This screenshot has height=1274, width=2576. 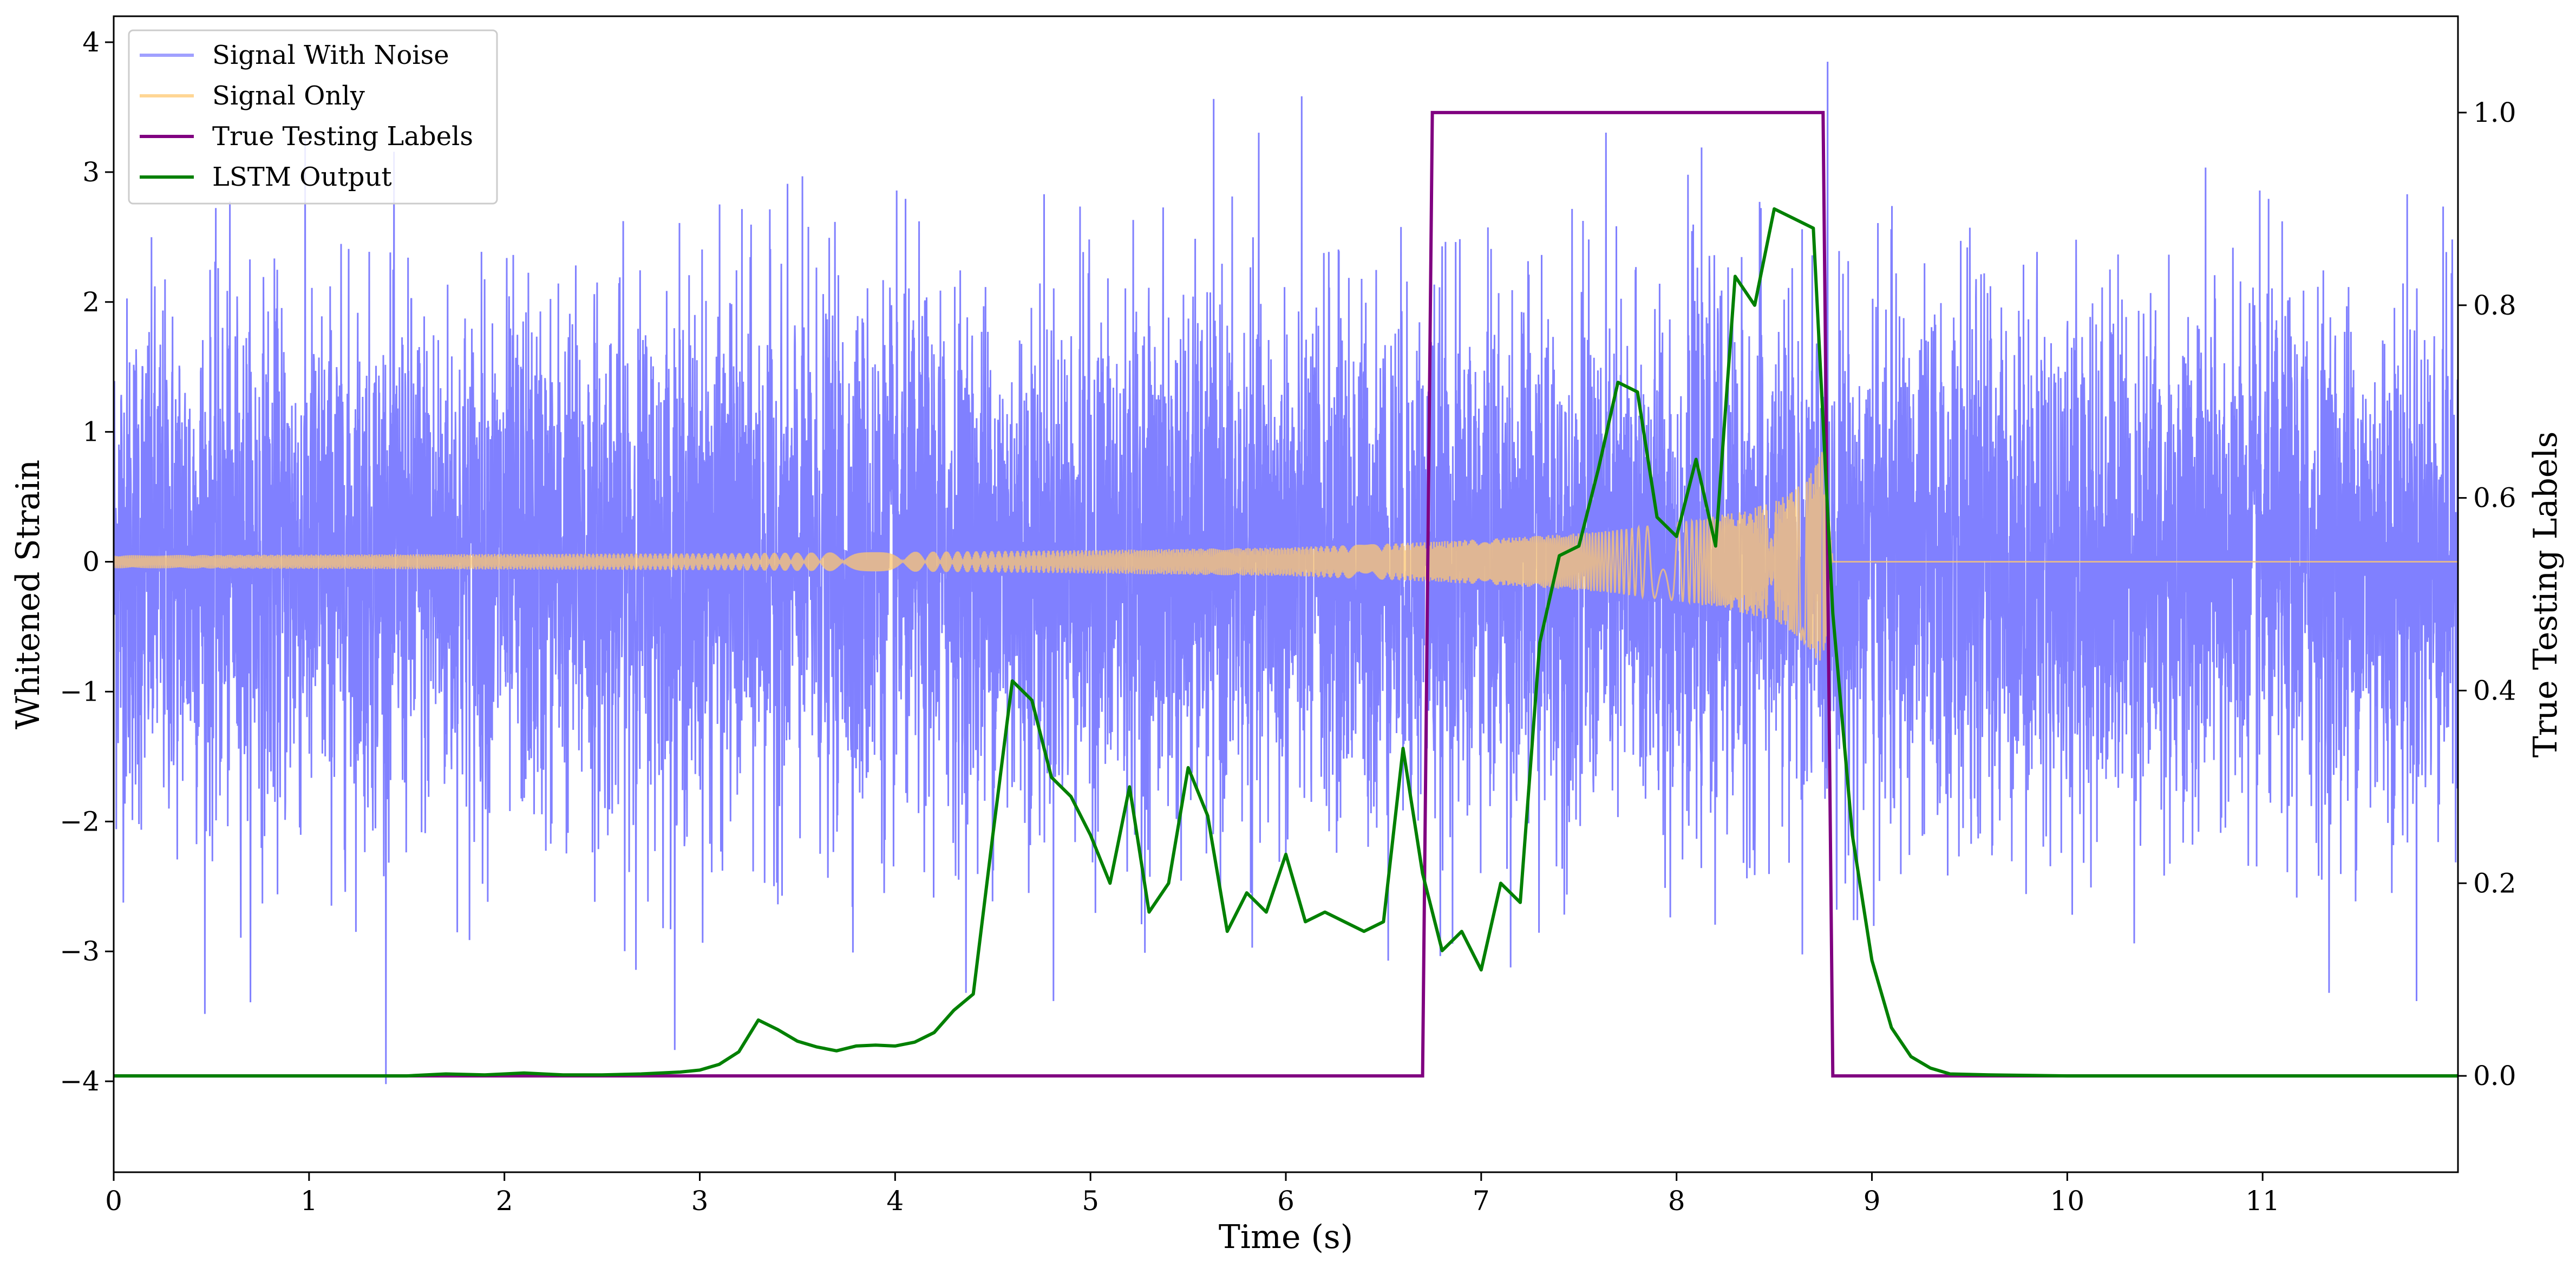 What do you see at coordinates (1285, 1201) in the screenshot?
I see `x-tick-label: 6` at bounding box center [1285, 1201].